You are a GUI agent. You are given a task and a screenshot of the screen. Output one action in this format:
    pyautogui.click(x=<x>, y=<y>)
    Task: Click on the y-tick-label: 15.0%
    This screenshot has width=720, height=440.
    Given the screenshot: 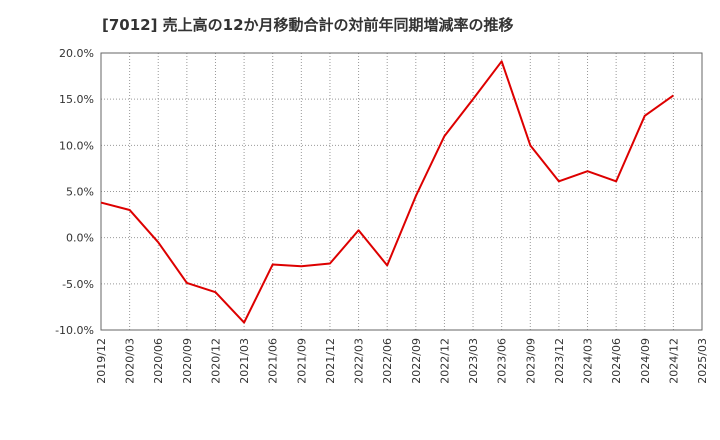 What is the action you would take?
    pyautogui.click(x=76, y=99)
    